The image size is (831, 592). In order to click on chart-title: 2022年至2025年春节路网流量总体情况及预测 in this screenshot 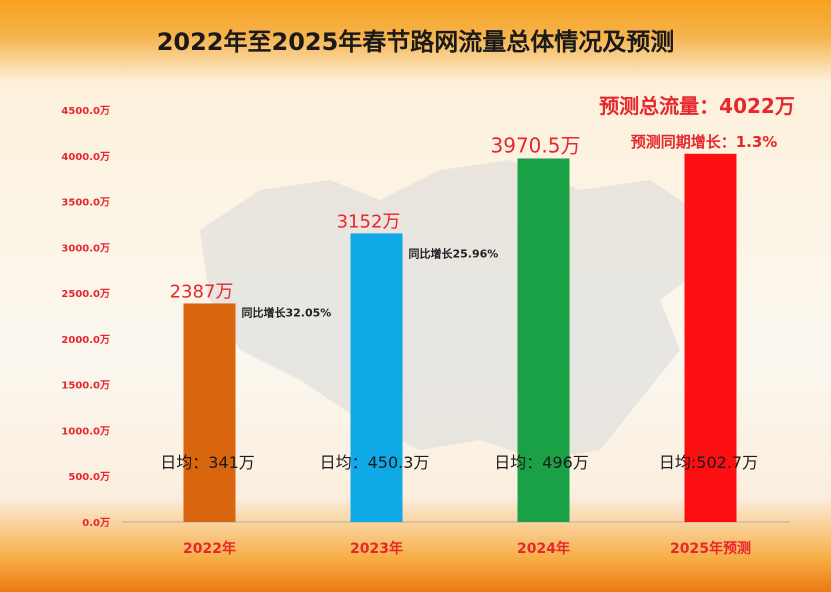, I will do `click(415, 42)`.